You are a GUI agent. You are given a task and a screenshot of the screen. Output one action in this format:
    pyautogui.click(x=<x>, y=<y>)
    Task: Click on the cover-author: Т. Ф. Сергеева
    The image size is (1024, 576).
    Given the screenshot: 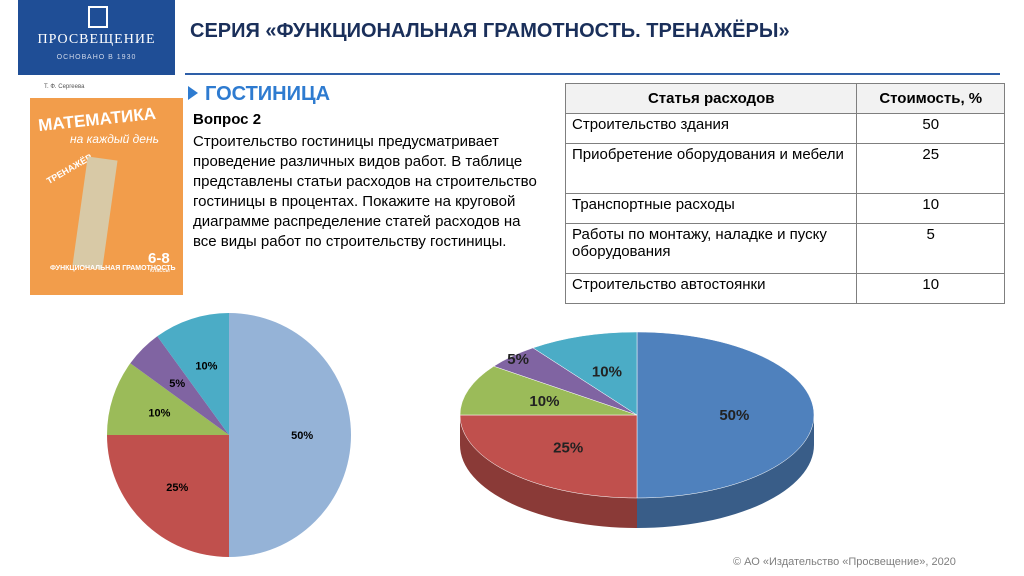 What is the action you would take?
    pyautogui.click(x=64, y=87)
    